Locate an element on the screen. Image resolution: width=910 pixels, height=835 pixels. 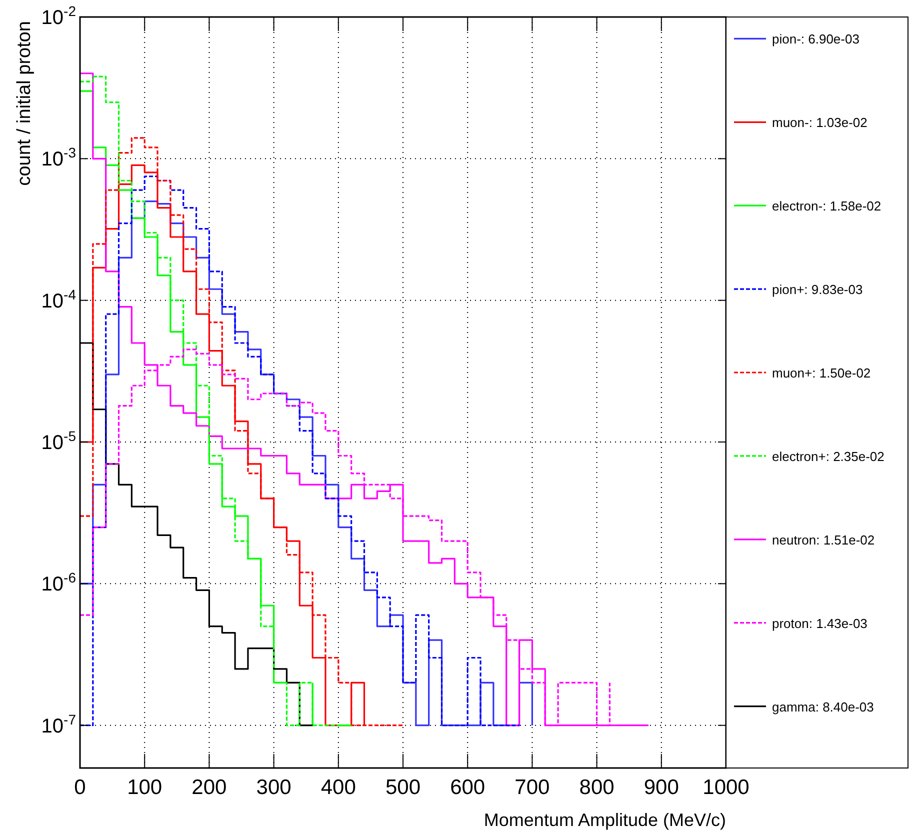
x-tick-label: 500 is located at coordinates (403, 787).